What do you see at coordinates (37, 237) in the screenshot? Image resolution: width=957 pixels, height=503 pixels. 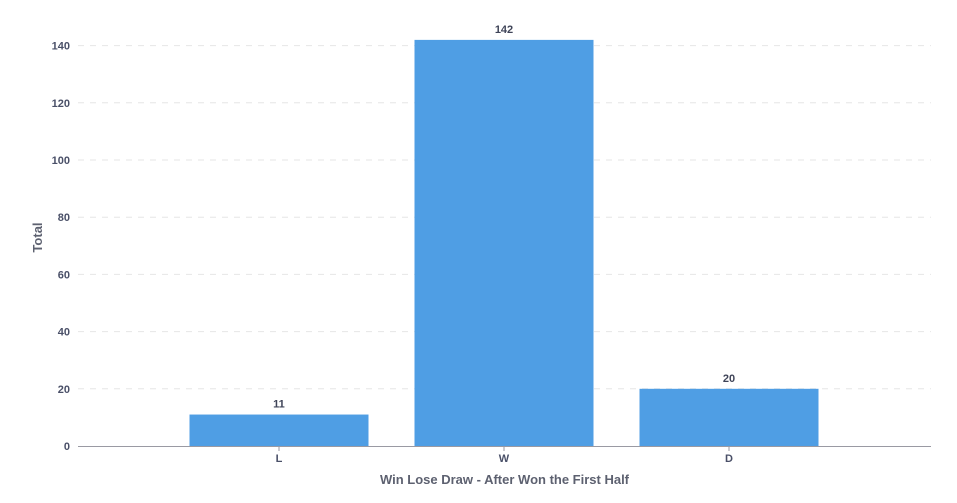 I see `y-axis-title: Total` at bounding box center [37, 237].